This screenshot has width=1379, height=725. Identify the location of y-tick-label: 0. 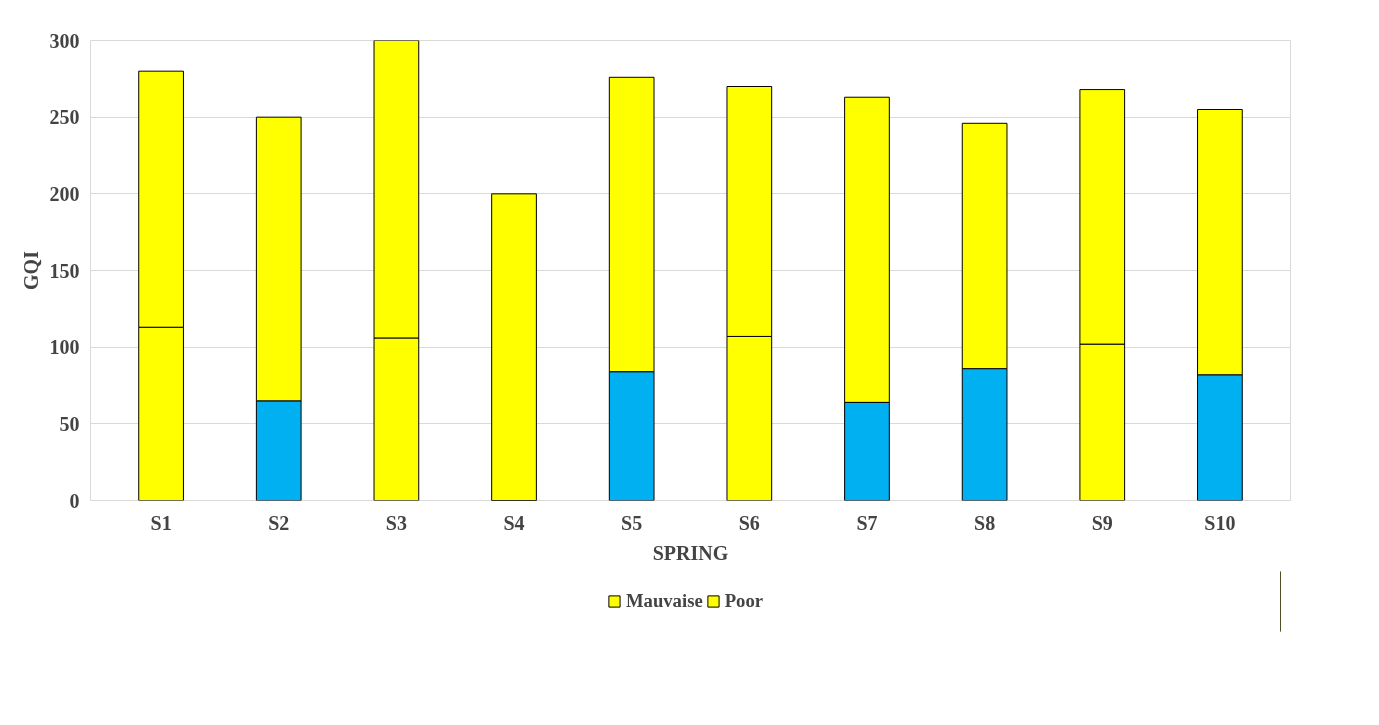
(74, 500).